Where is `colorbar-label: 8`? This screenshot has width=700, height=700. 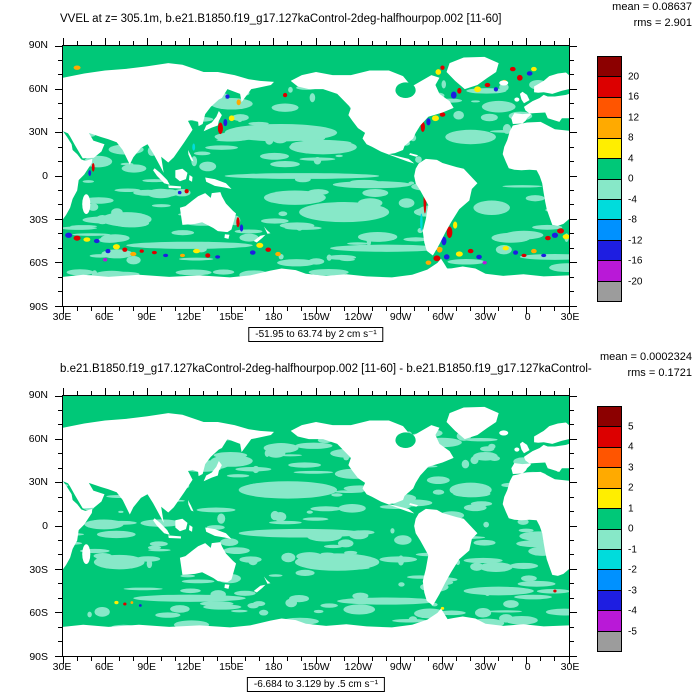
colorbar-label: 8 is located at coordinates (631, 138).